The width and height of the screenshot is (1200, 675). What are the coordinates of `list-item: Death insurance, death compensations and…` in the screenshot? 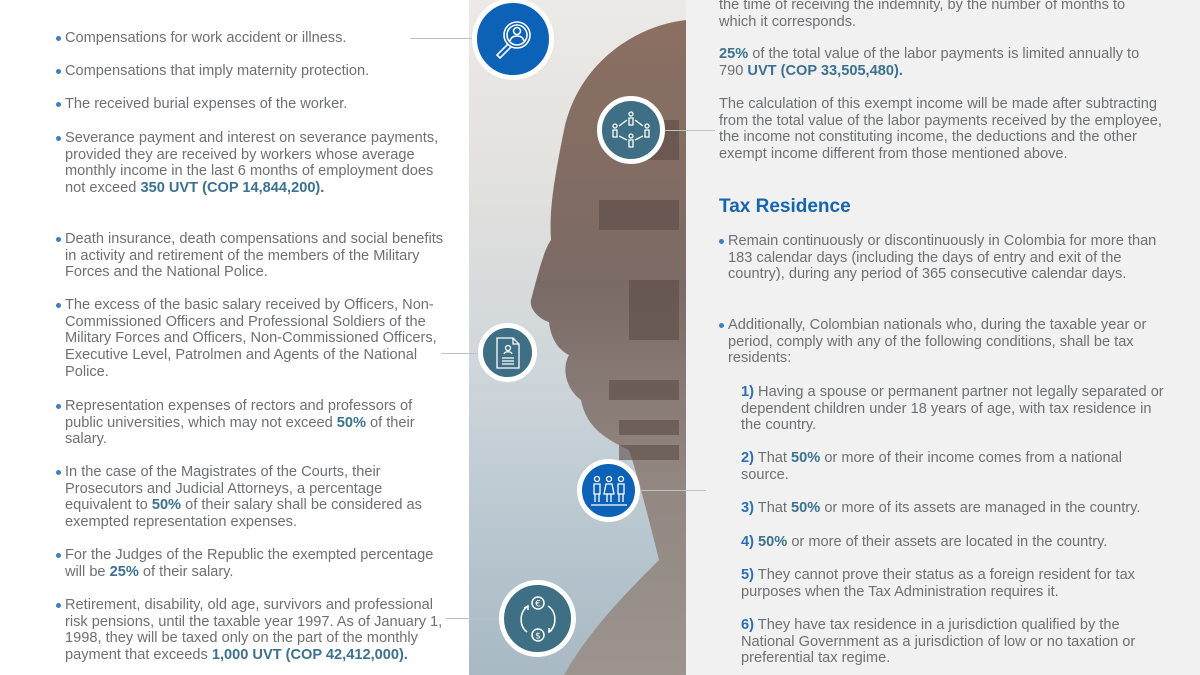 It's located at (253, 256).